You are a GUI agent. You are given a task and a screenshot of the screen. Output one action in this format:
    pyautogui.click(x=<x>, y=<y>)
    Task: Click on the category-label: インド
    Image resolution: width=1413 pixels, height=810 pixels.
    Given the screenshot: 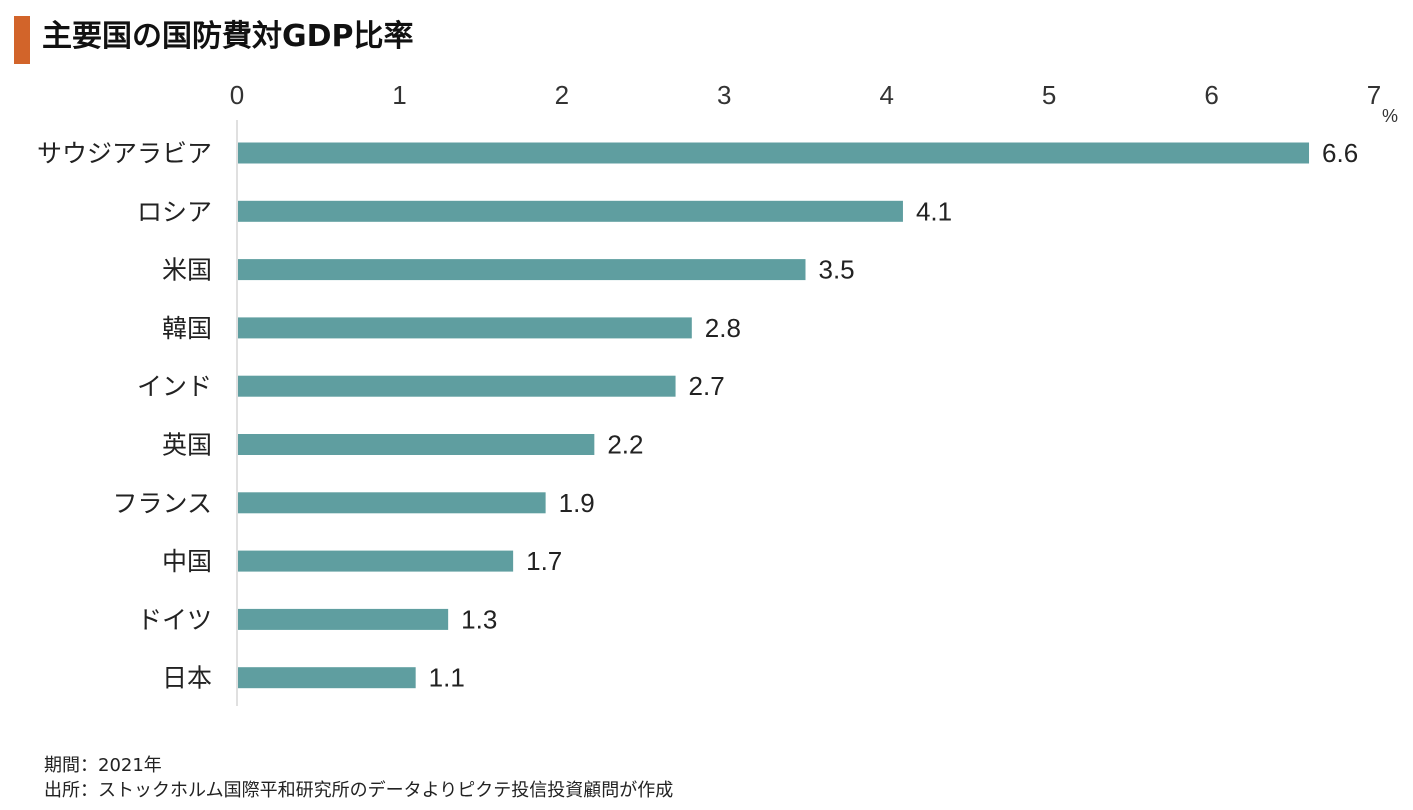 What is the action you would take?
    pyautogui.click(x=174, y=386)
    